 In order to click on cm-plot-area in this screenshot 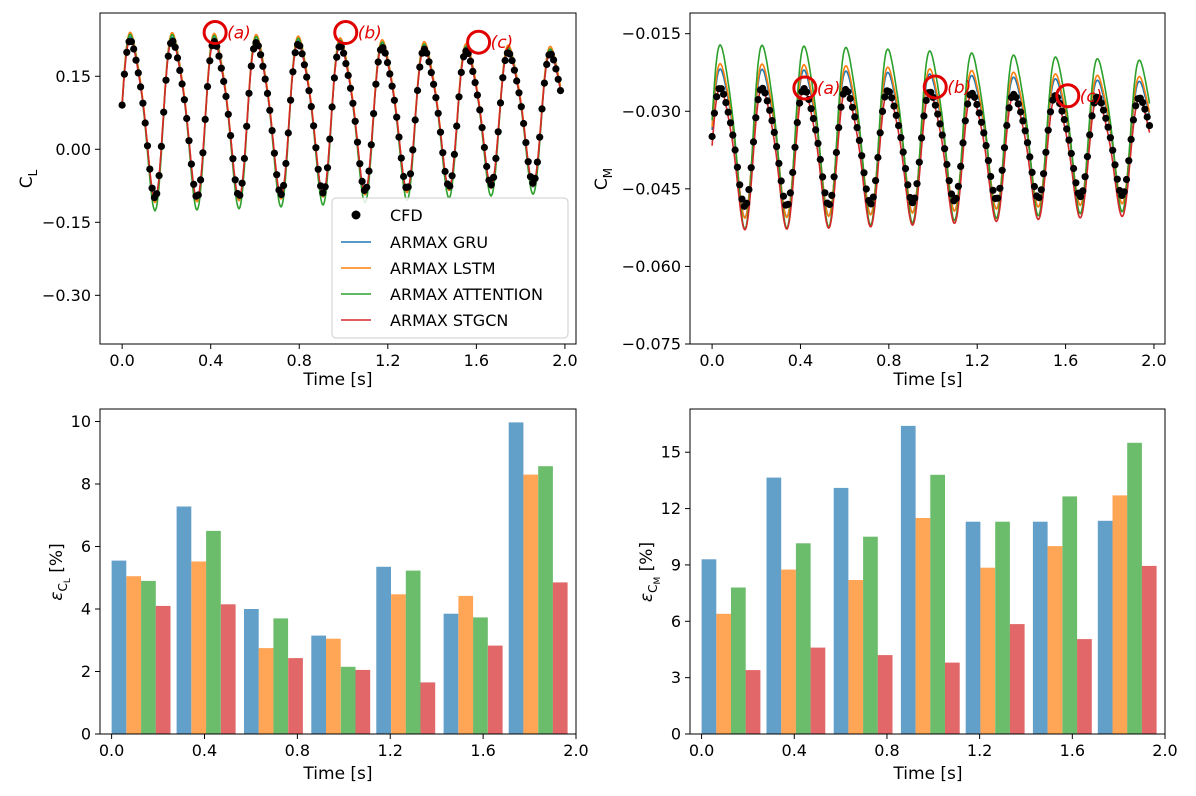, I will do `click(931, 137)`.